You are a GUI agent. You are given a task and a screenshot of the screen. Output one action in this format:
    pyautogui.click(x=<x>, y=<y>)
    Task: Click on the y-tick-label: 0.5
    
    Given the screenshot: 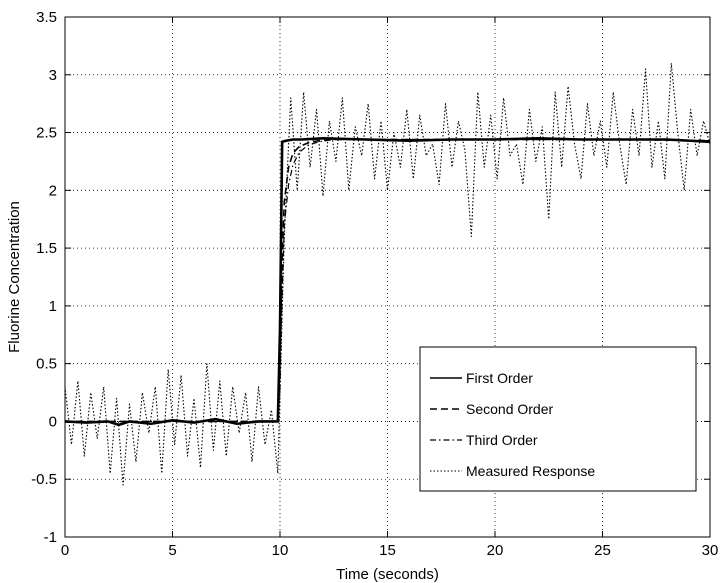 What is the action you would take?
    pyautogui.click(x=46, y=364)
    